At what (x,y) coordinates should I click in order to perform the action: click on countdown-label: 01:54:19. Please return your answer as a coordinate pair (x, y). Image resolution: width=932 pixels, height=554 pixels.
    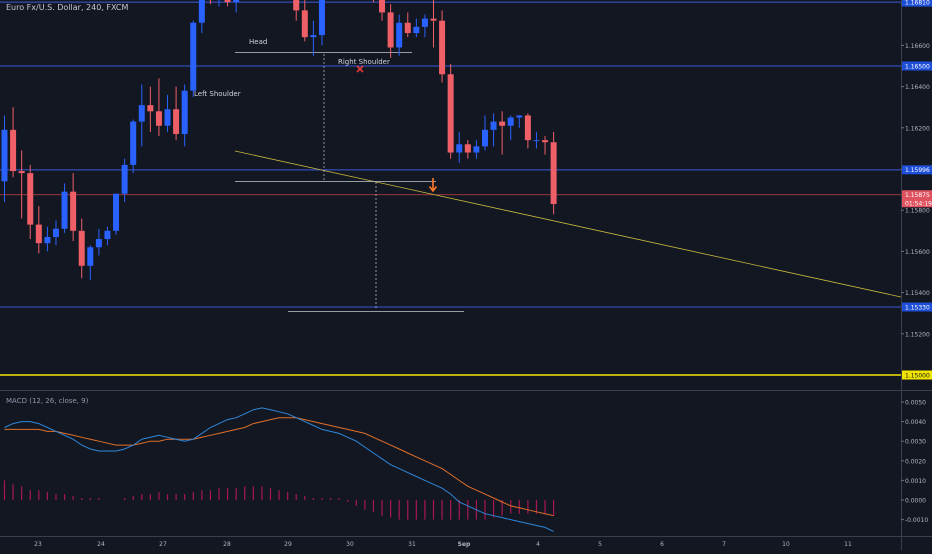
    Looking at the image, I should click on (918, 203).